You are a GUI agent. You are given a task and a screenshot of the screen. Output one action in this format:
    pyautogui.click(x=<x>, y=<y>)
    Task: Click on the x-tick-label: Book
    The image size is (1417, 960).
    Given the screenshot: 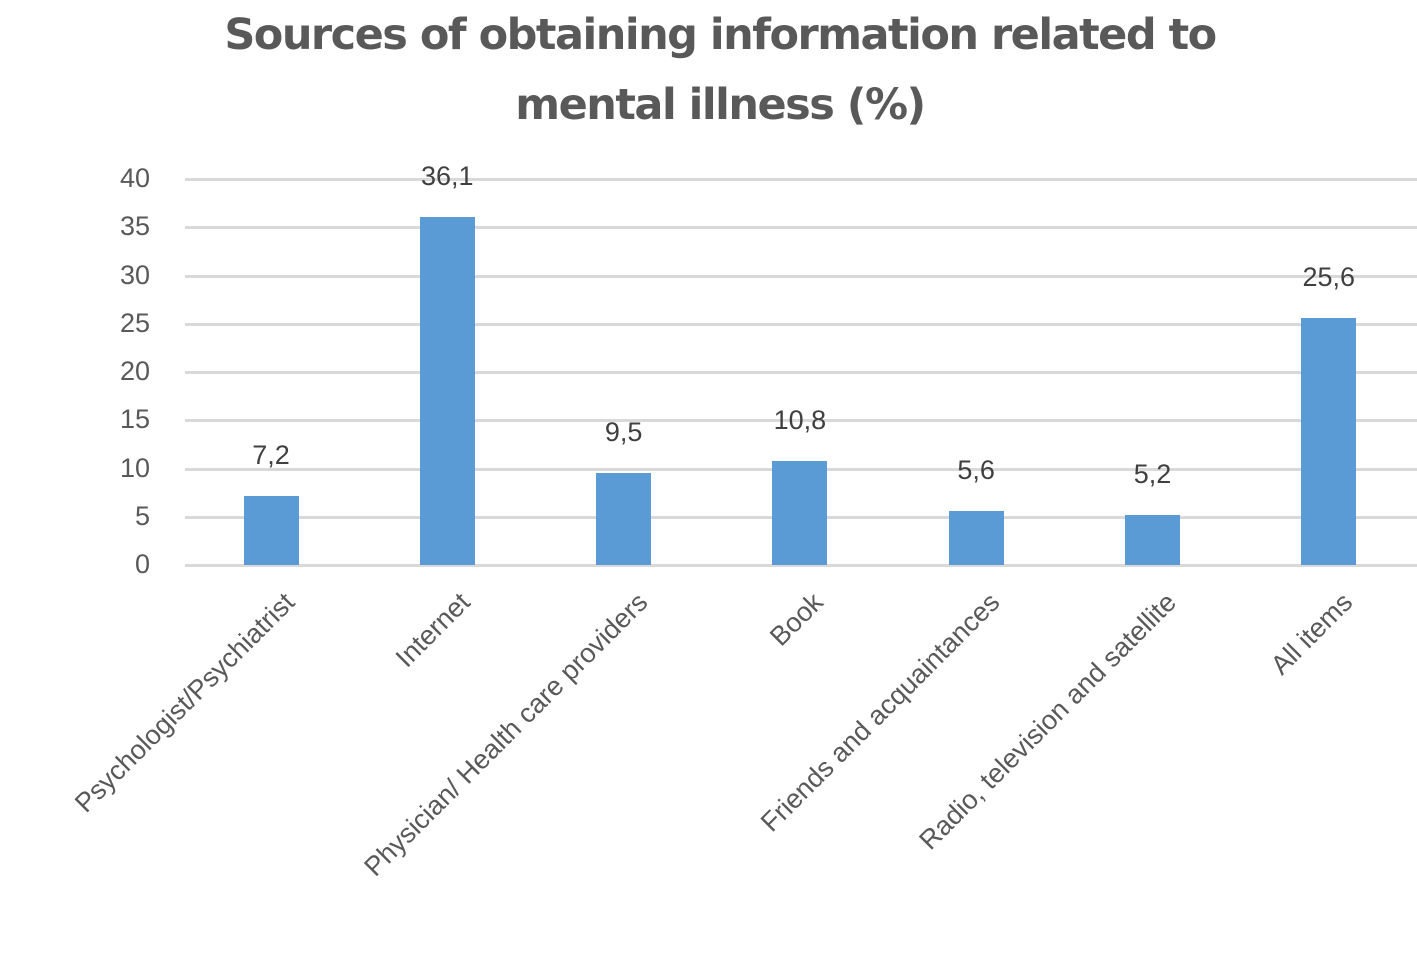 What is the action you would take?
    pyautogui.click(x=796, y=619)
    